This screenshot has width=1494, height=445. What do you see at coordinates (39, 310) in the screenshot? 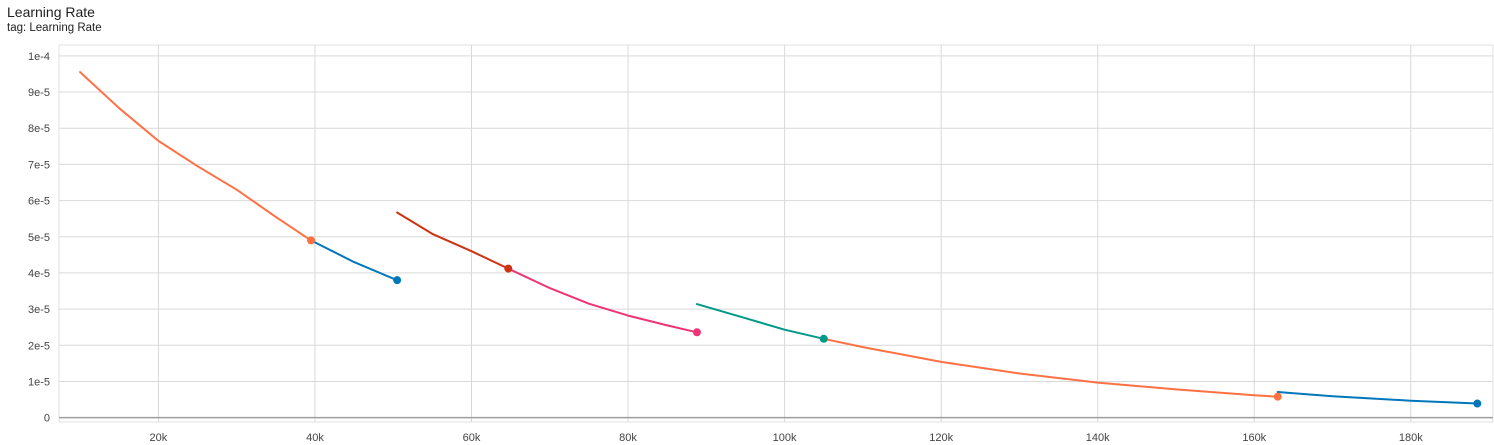
I see `y-tick-label: 3e-5` at bounding box center [39, 310].